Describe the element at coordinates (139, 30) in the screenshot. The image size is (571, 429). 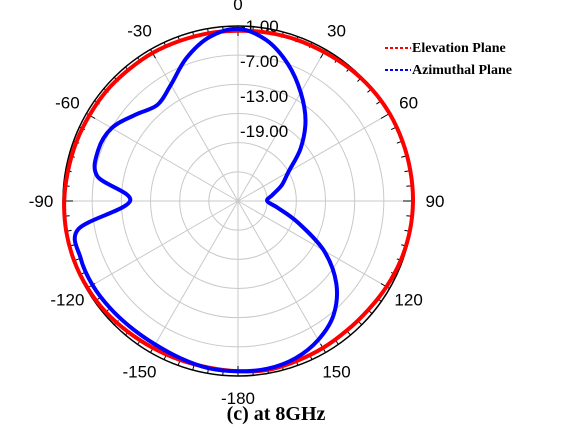
I see `angle-tick-label: -30` at that location.